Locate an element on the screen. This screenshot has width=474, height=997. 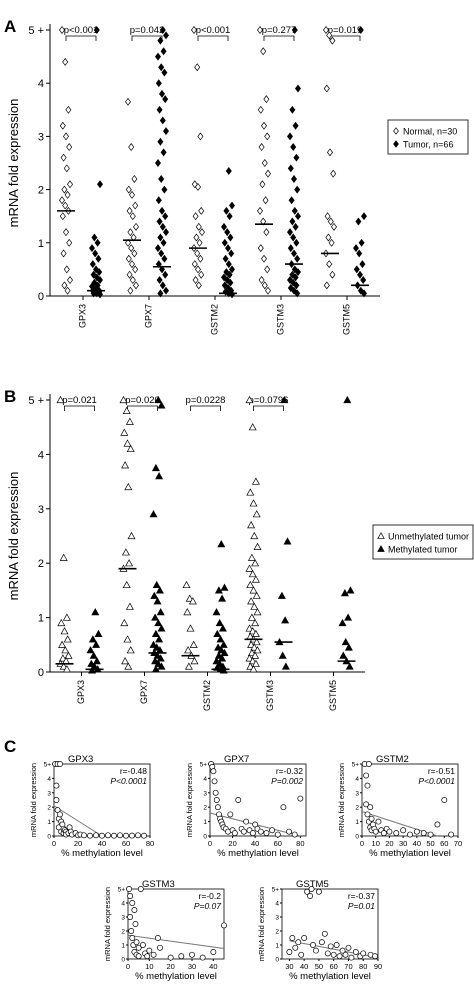
x-tick-label: 30 is located at coordinates (289, 966).